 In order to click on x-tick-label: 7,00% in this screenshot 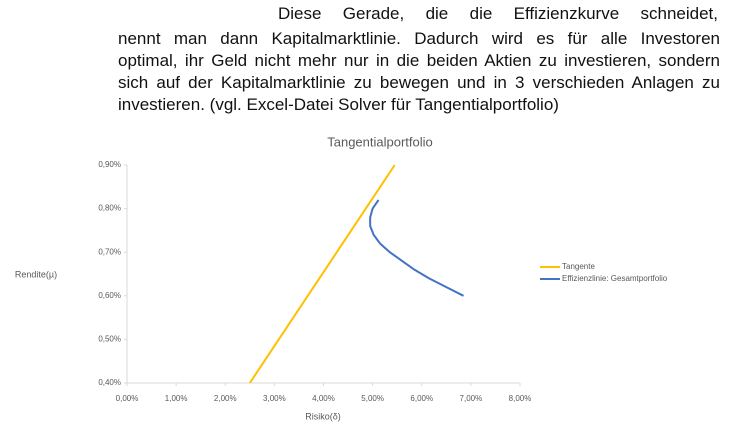, I will do `click(471, 398)`.